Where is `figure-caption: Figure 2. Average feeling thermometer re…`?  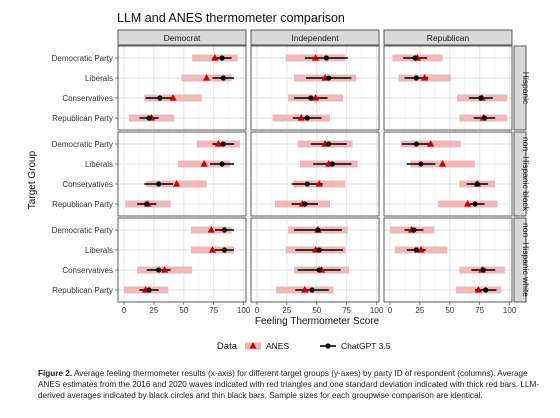 figure-caption: Figure 2. Average feeling thermometer re… is located at coordinates (291, 384).